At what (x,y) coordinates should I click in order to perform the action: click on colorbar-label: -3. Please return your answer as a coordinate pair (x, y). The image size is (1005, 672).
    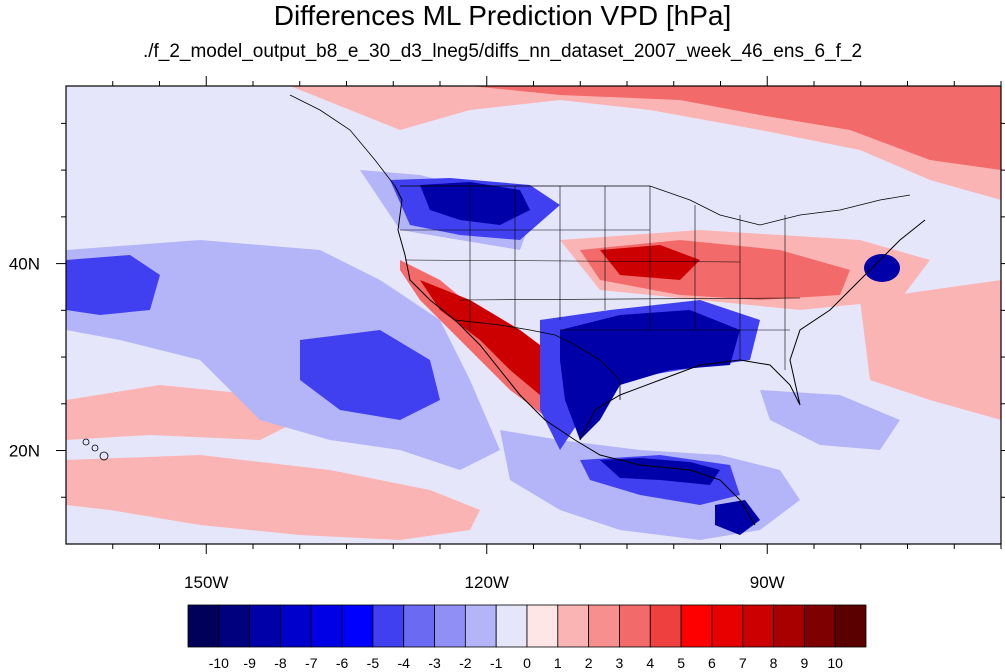
    Looking at the image, I should click on (434, 663).